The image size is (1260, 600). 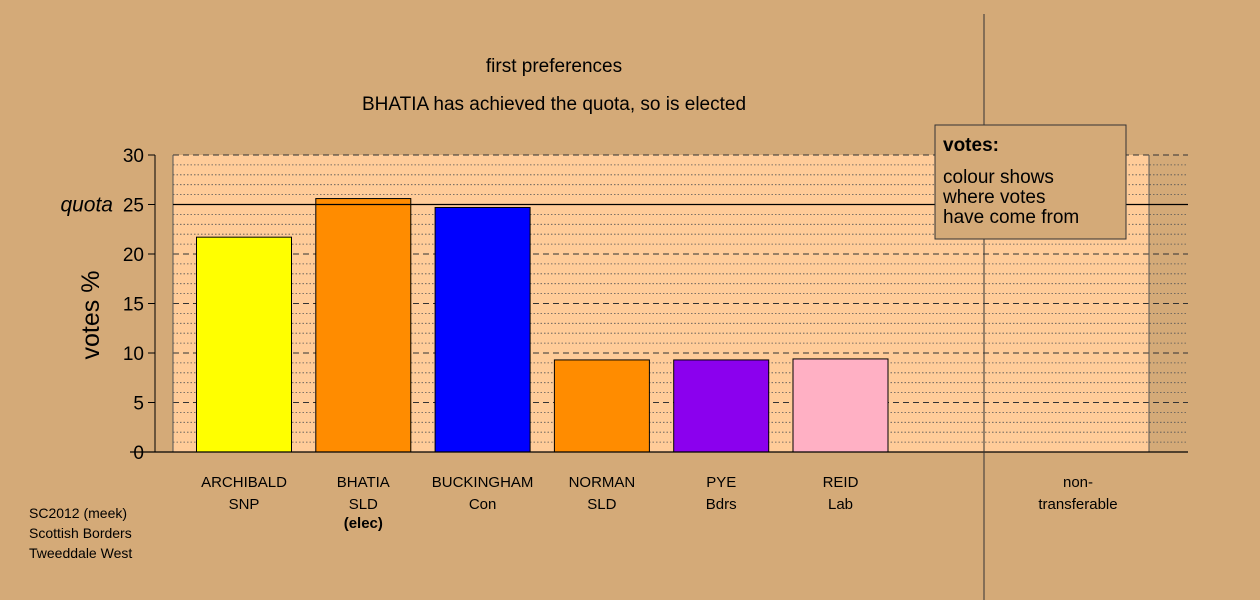 What do you see at coordinates (998, 177) in the screenshot?
I see `legend-line-1: colour shows` at bounding box center [998, 177].